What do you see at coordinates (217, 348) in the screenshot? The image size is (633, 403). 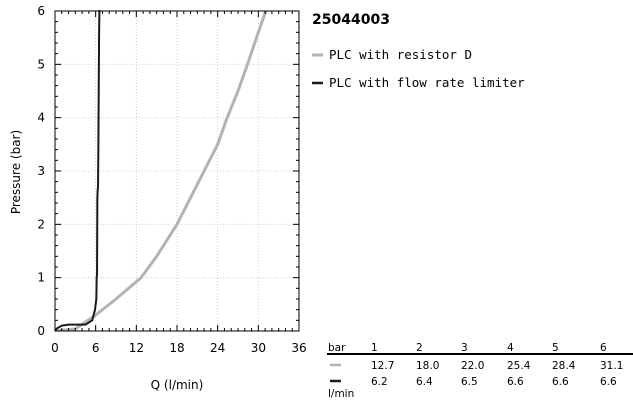 I see `x-tick-label: 24` at bounding box center [217, 348].